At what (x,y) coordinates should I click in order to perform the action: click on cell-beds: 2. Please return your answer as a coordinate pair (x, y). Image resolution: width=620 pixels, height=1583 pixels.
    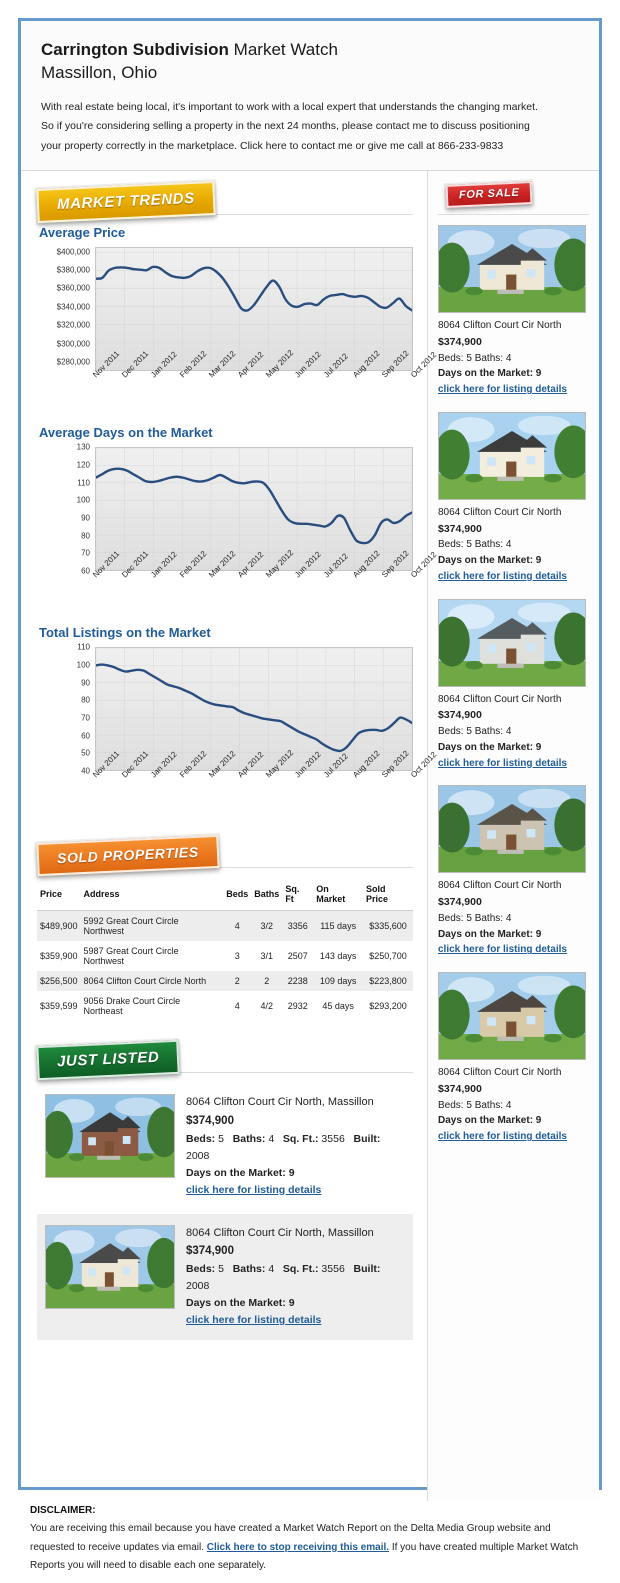
    Looking at the image, I should click on (237, 981).